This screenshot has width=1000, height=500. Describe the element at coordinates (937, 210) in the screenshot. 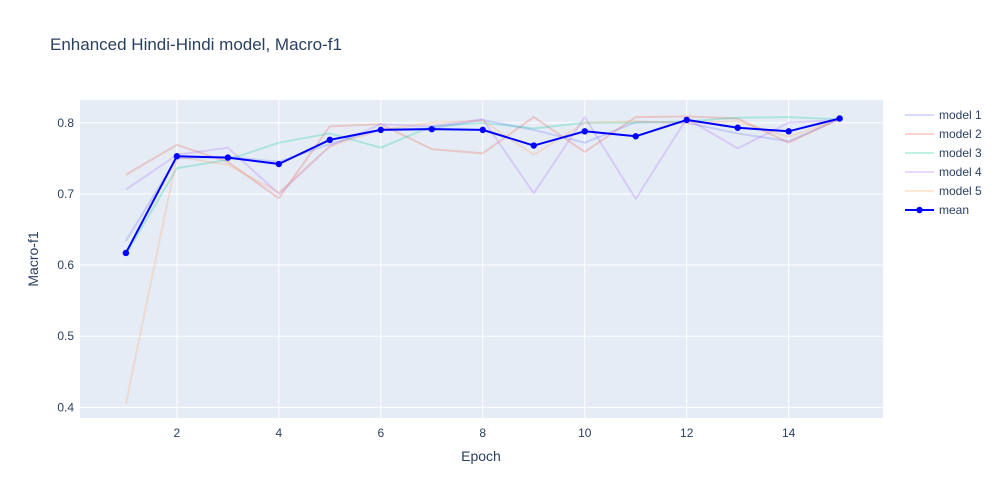

I see `legend-item: mean` at that location.